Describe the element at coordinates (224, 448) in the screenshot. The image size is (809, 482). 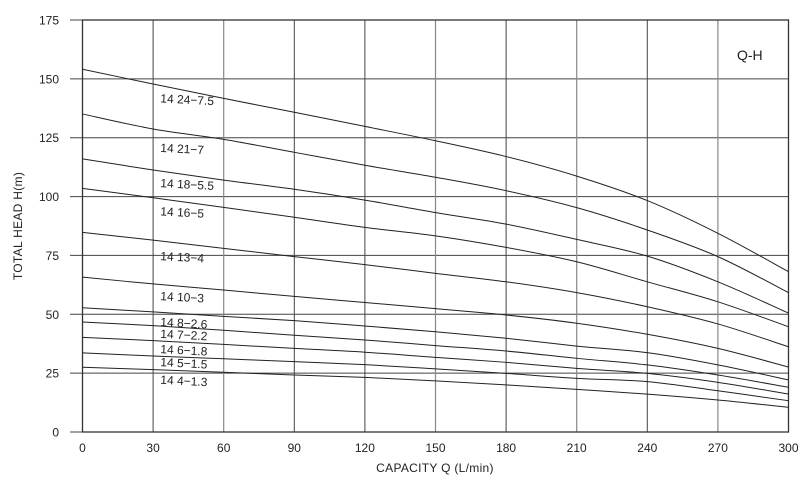
I see `x-tick-label: 60` at that location.